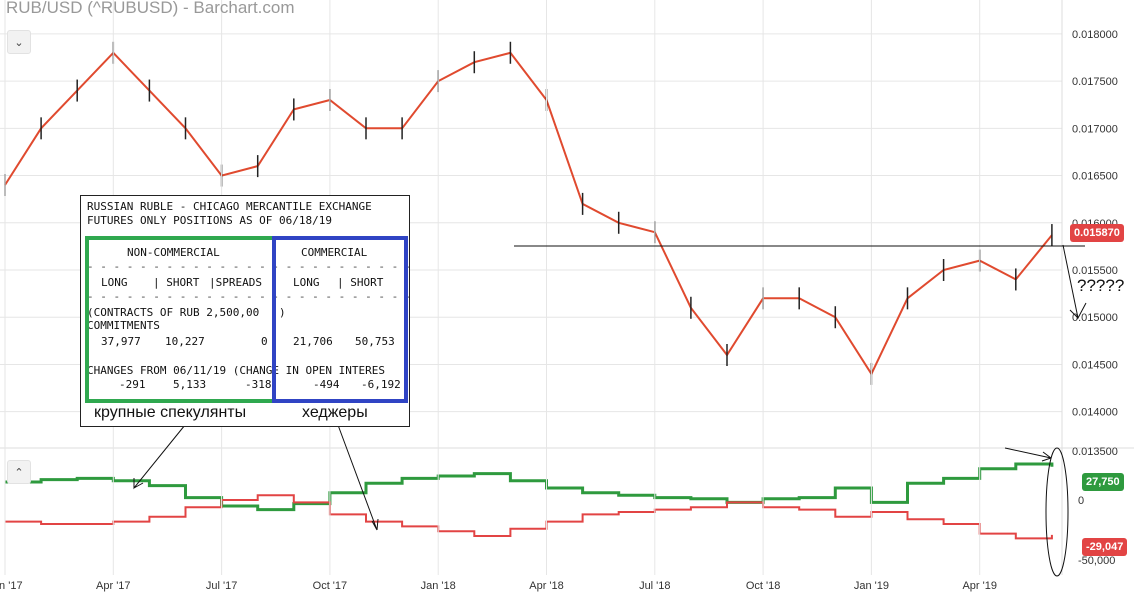 Image resolution: width=1134 pixels, height=593 pixels. Describe the element at coordinates (132, 384) in the screenshot. I see `ch-nc-long: -291` at that location.